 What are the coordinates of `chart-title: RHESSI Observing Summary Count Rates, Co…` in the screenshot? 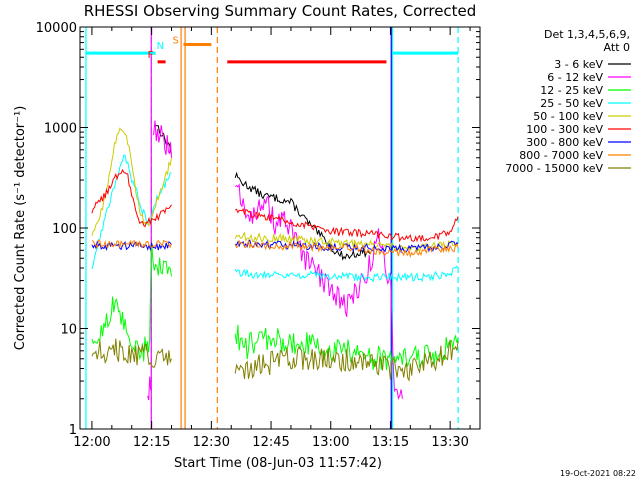 It's located at (280, 11).